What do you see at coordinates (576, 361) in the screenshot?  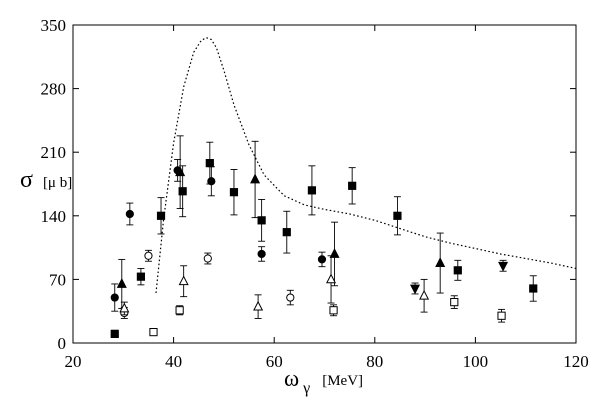 I see `x-tick-label: 120` at bounding box center [576, 361].